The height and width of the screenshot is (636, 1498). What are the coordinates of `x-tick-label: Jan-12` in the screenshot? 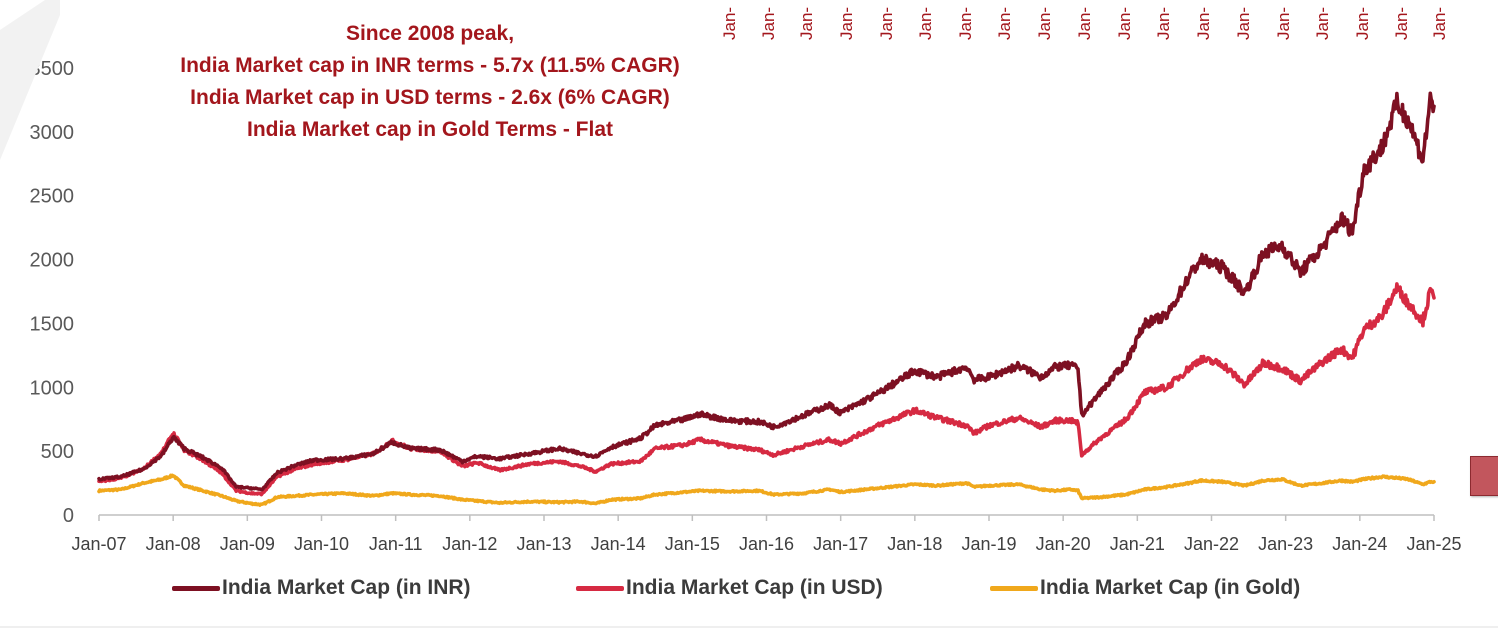 It's located at (469, 544).